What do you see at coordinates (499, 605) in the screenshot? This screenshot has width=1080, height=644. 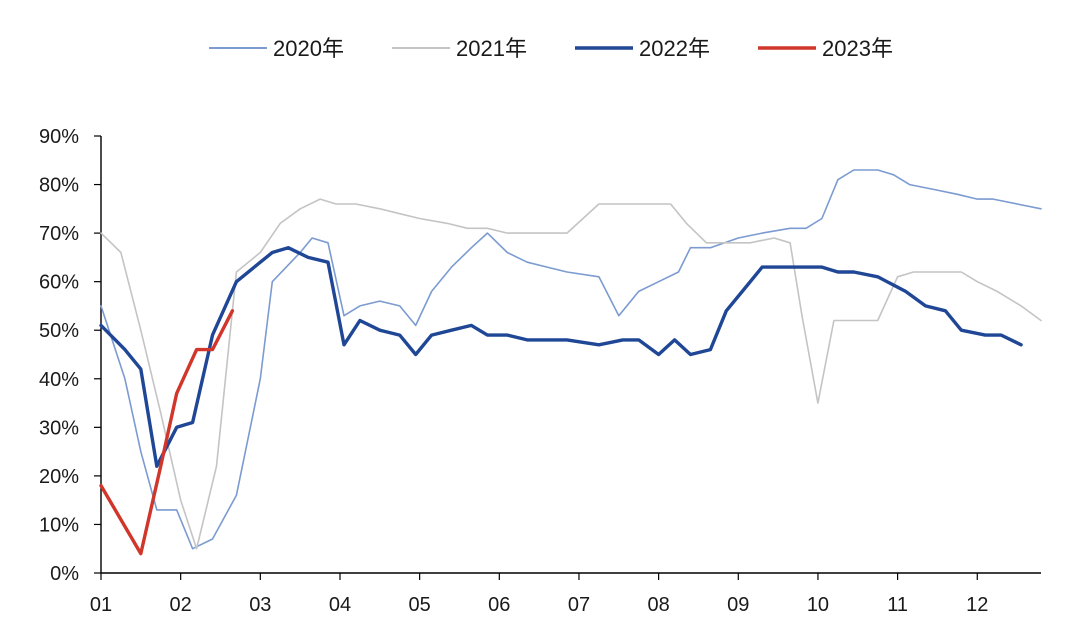 I see `x-tick-label: 06` at bounding box center [499, 605].